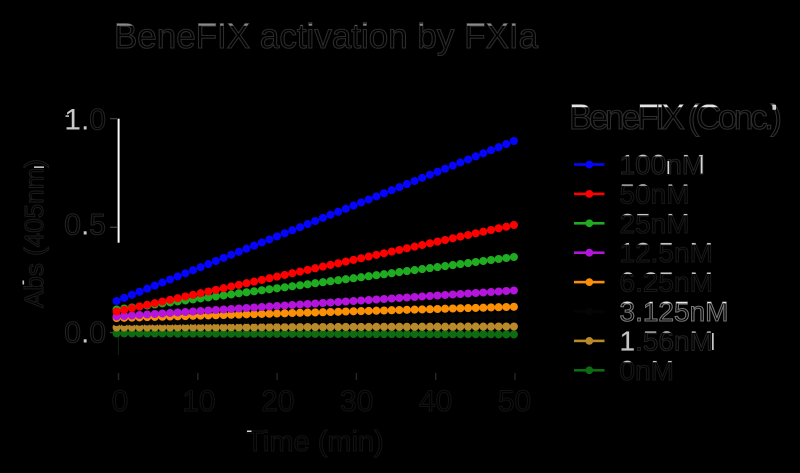 The width and height of the screenshot is (800, 473). What do you see at coordinates (97, 225) in the screenshot?
I see `svg-text: 5` at bounding box center [97, 225].